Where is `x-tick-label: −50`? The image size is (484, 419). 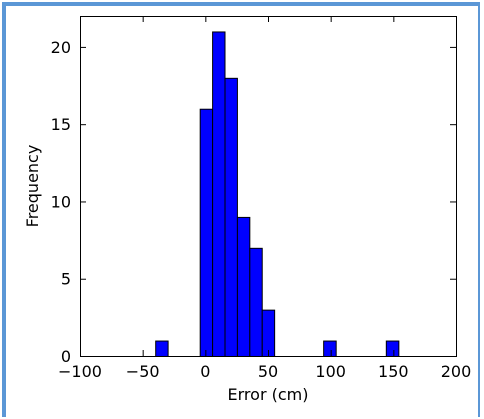
x-tick-label: −50 is located at coordinates (143, 371).